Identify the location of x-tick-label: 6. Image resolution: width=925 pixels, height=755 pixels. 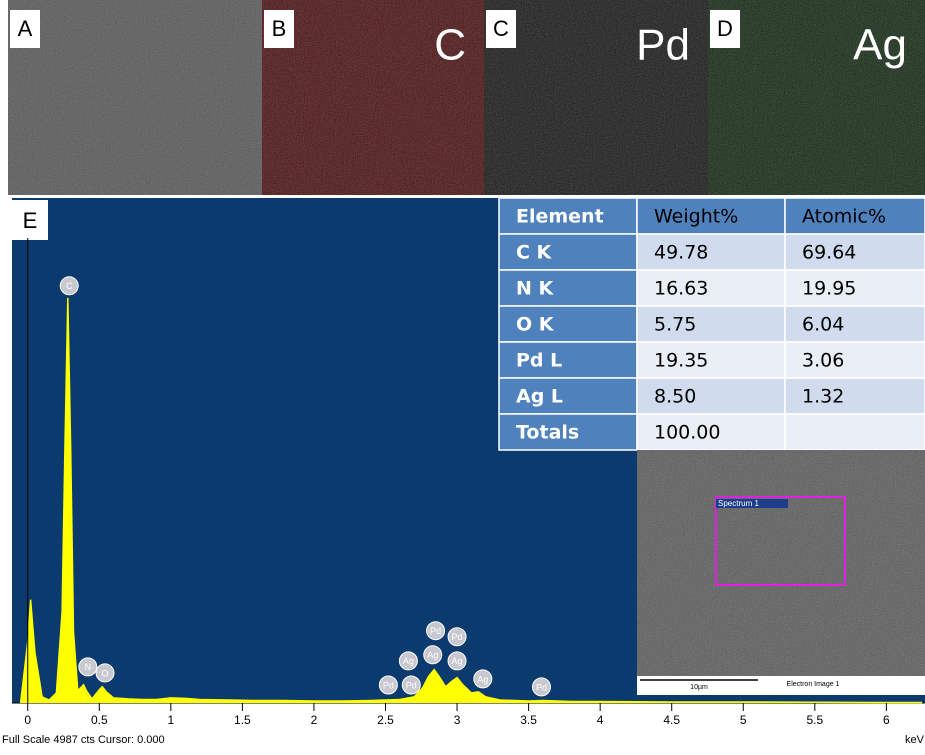
(886, 720).